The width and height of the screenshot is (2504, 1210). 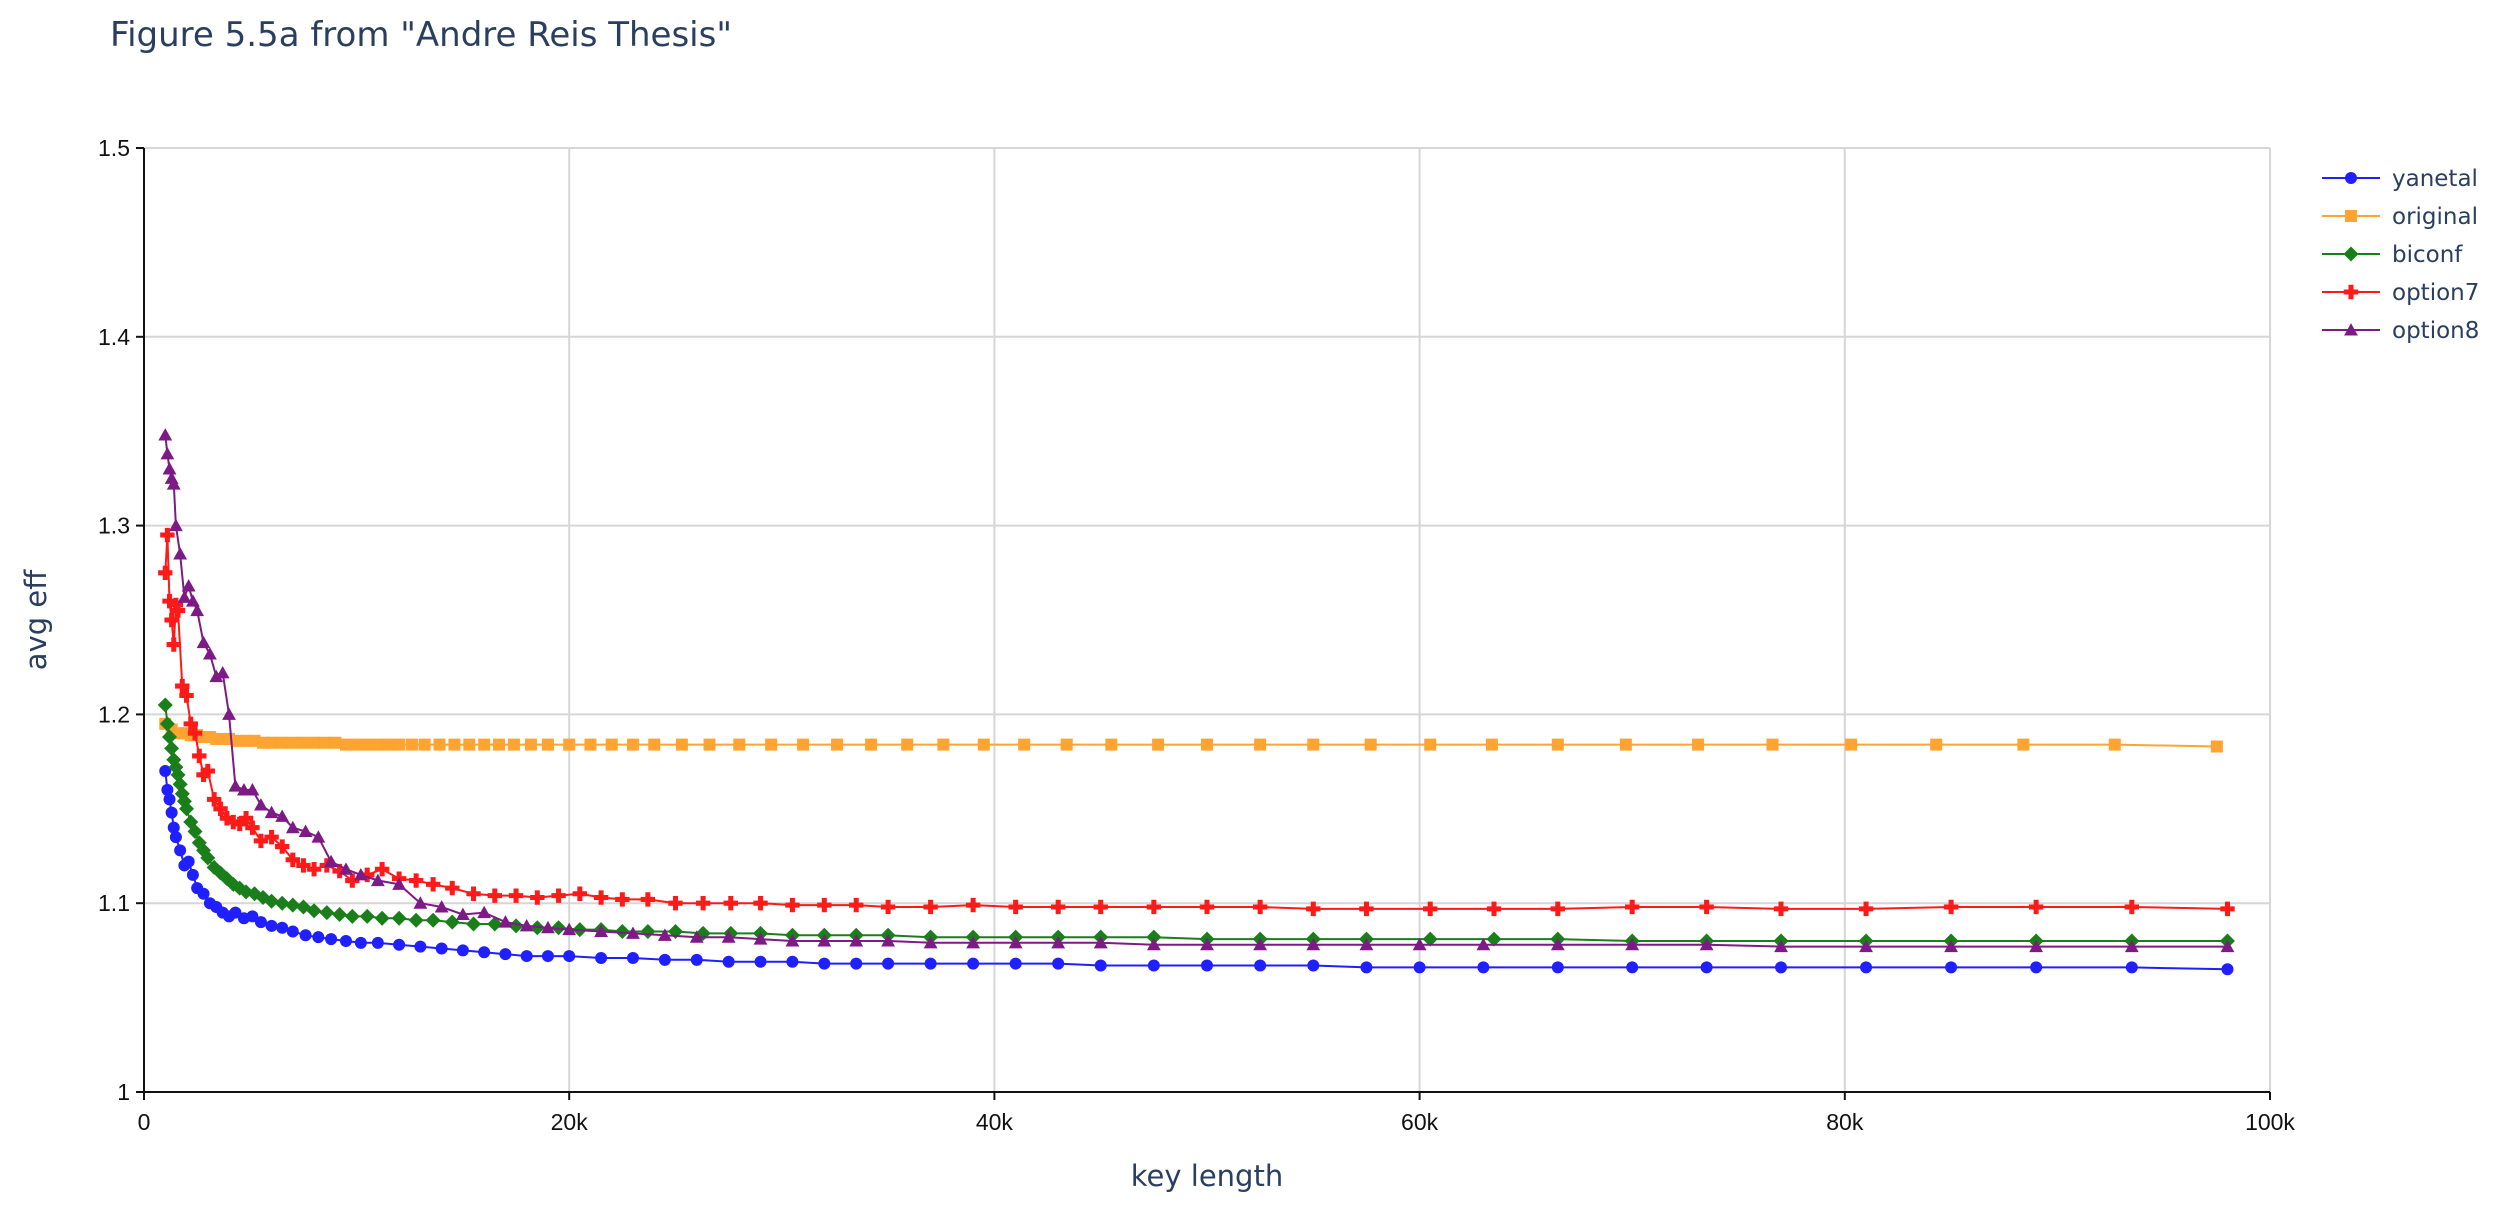 What do you see at coordinates (2427, 255) in the screenshot?
I see `legend-label: biconf` at bounding box center [2427, 255].